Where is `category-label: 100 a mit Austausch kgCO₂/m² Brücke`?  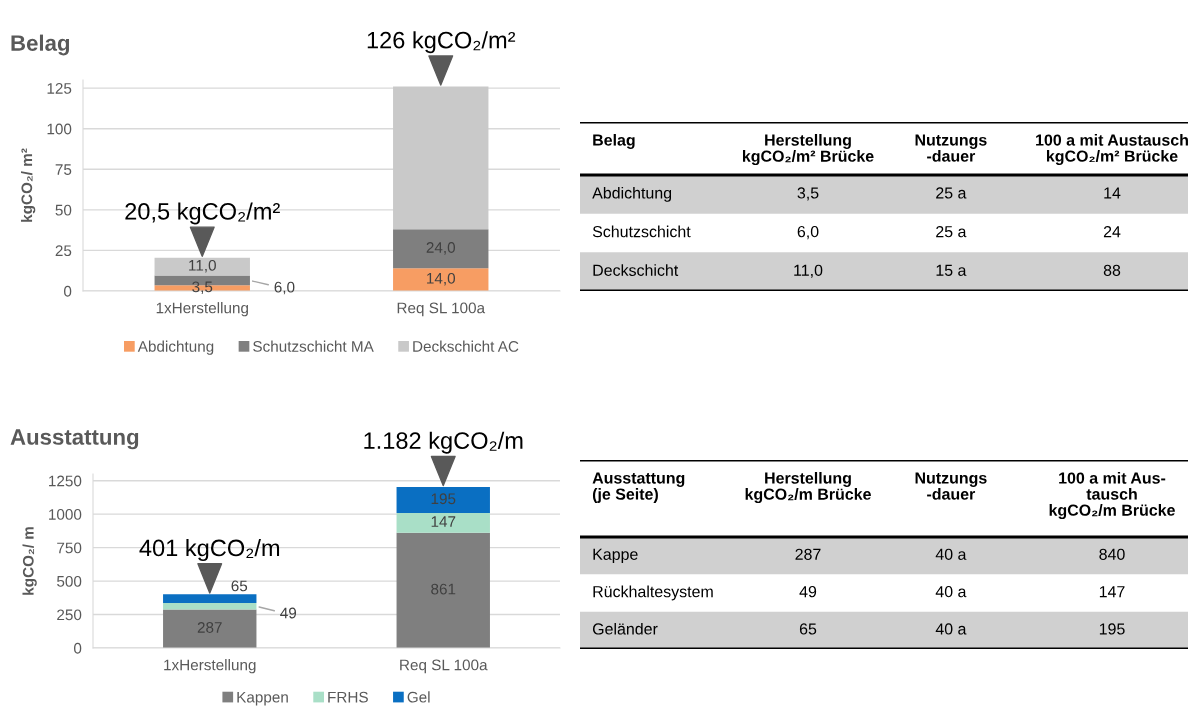 category-label: 100 a mit Austausch kgCO₂/m² Brücke is located at coordinates (1112, 150).